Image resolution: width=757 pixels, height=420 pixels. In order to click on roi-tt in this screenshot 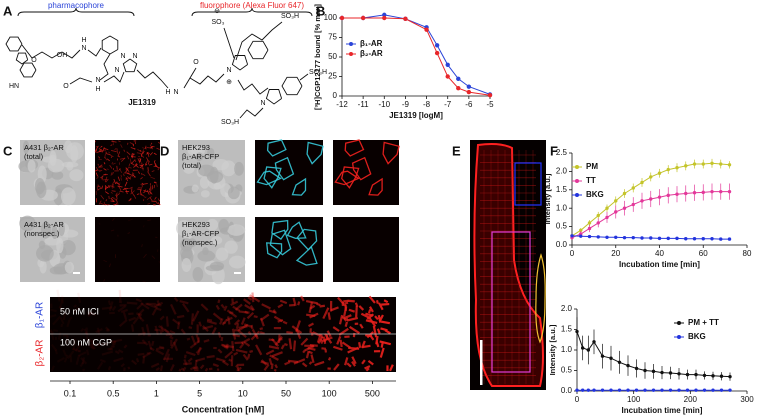, I will do `click(511, 302)`.